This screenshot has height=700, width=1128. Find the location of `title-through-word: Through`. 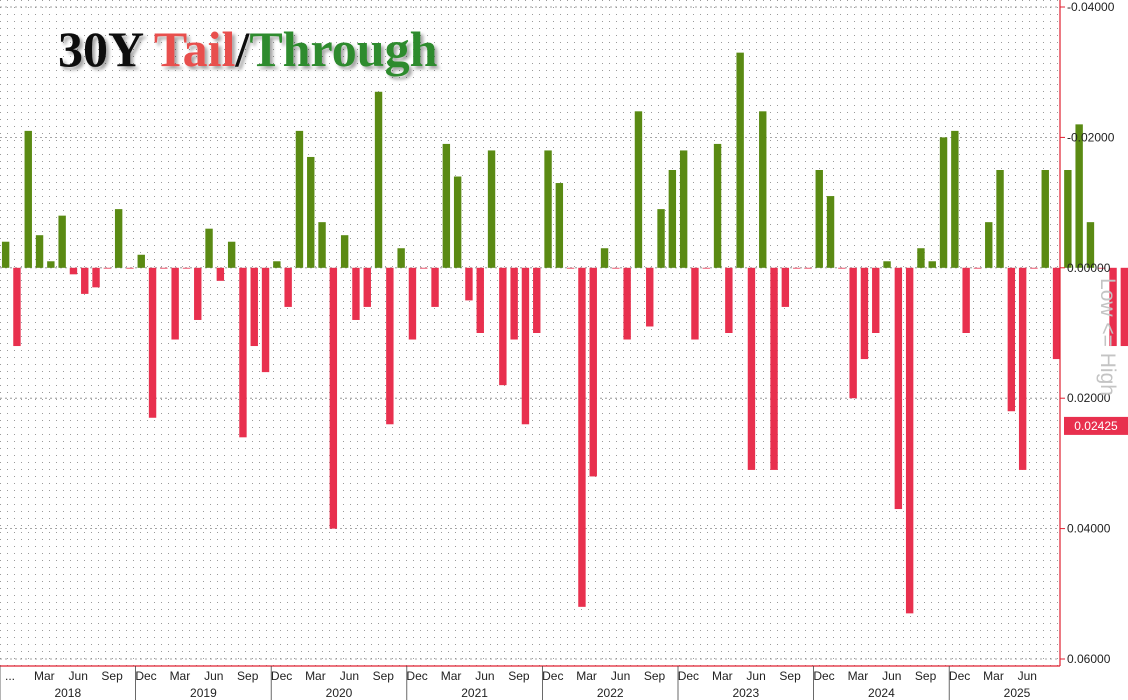

title-through-word: Through is located at coordinates (343, 49).